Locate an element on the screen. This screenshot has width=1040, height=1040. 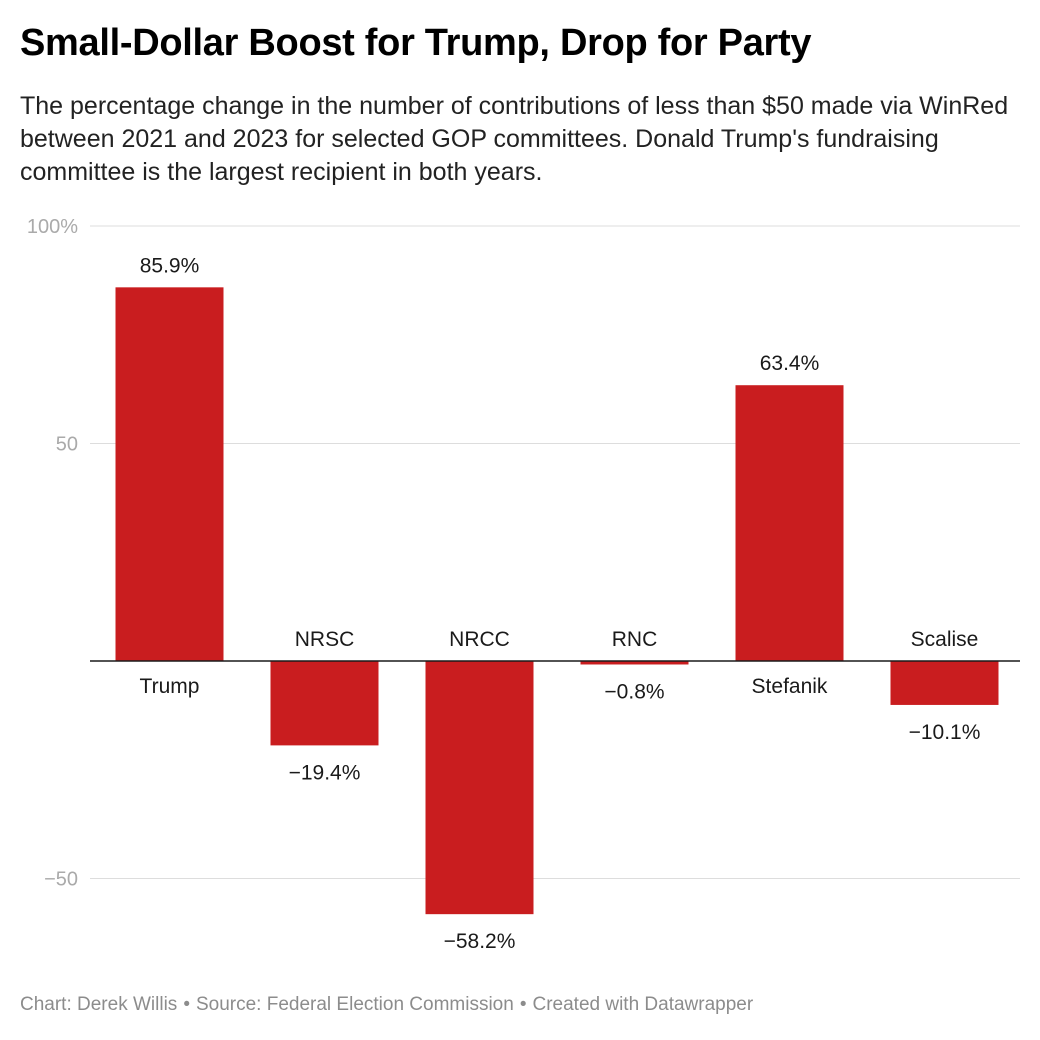
category-label: NRCC is located at coordinates (479, 639).